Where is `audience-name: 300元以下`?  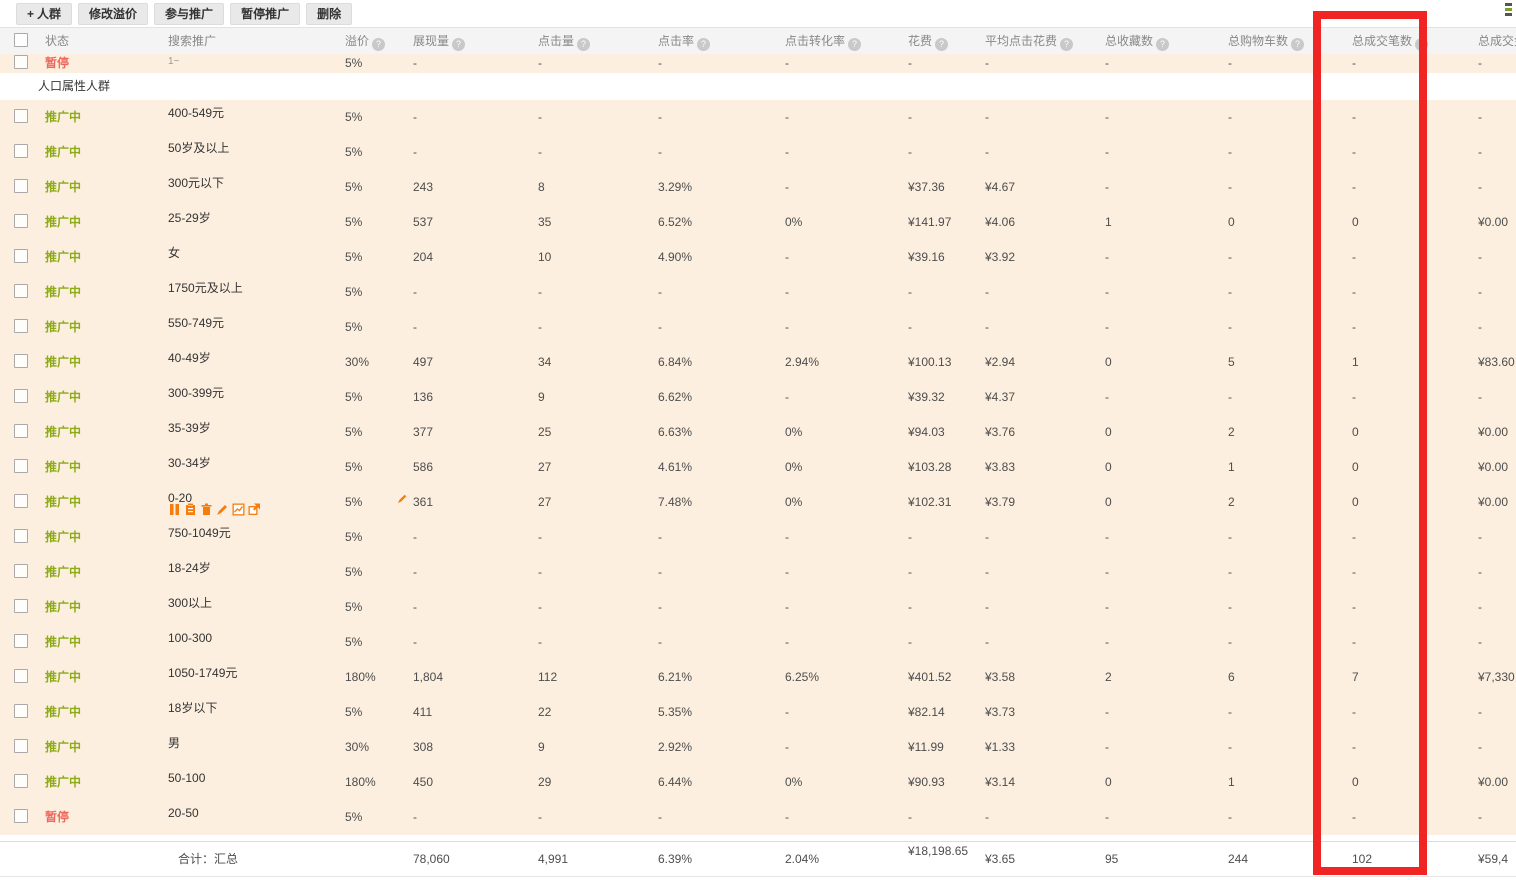
audience-name: 300元以下 is located at coordinates (196, 183).